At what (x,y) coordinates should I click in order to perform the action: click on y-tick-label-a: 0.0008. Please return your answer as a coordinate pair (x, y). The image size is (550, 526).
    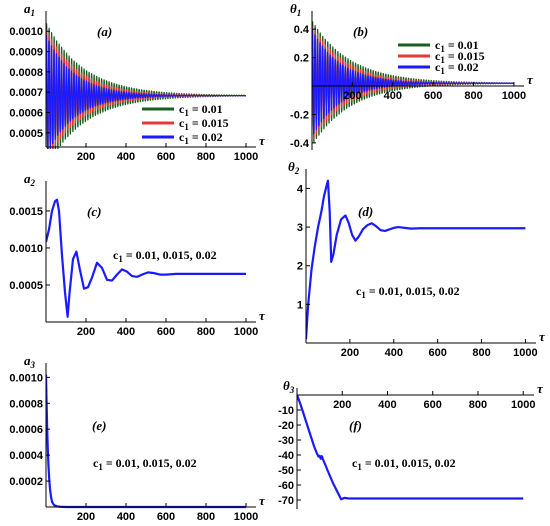
    Looking at the image, I should click on (26, 73).